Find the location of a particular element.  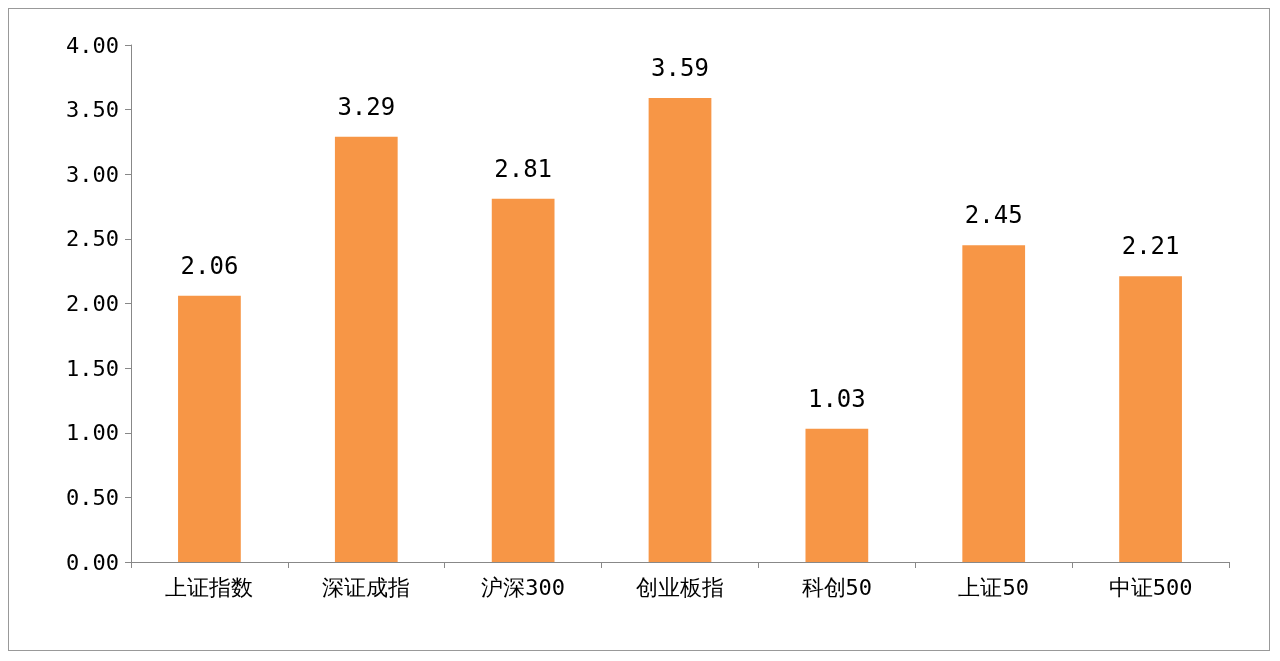

y-tick-label: 0.50 is located at coordinates (92, 497).